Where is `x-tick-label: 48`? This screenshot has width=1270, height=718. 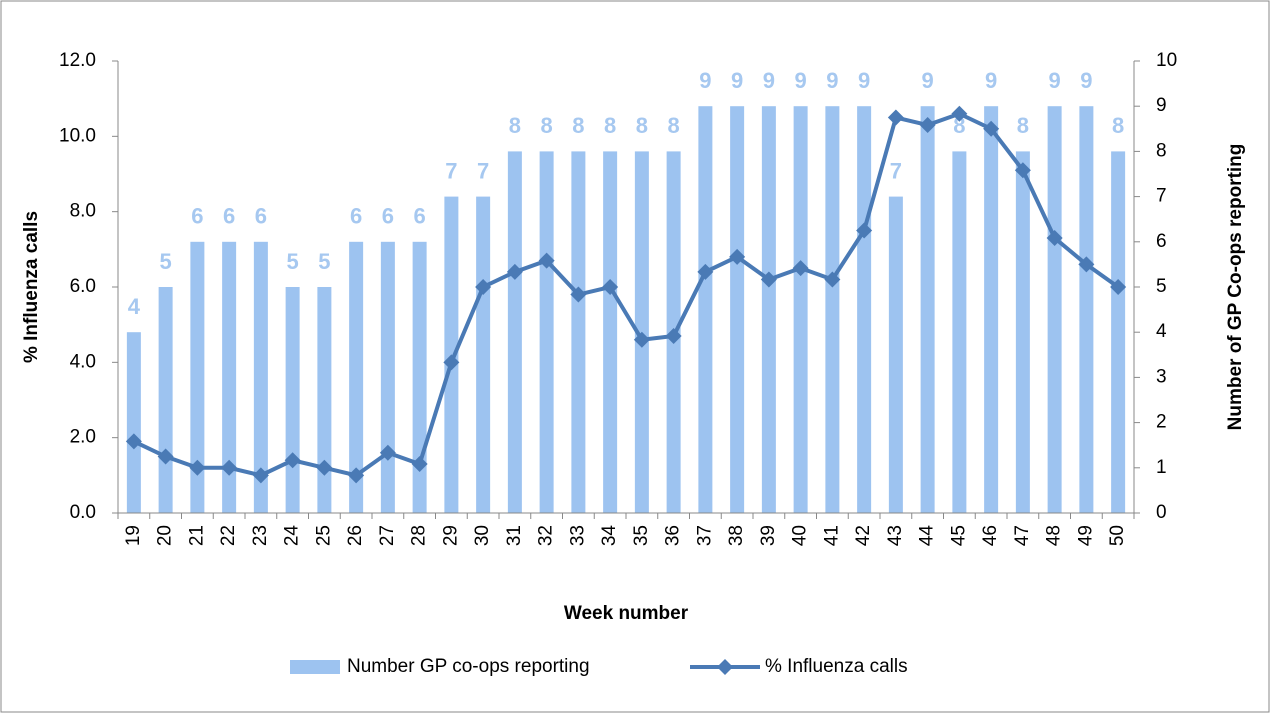
x-tick-label: 48 is located at coordinates (1054, 535).